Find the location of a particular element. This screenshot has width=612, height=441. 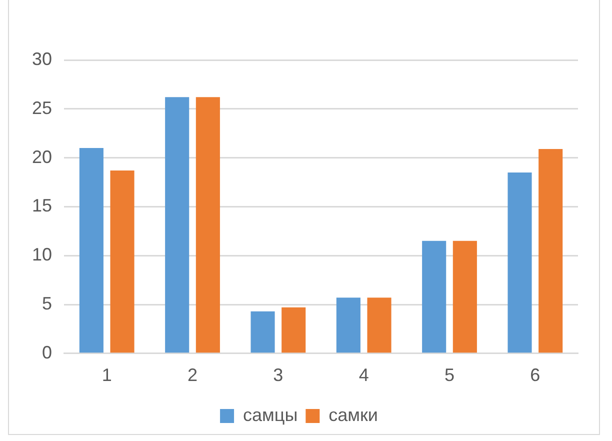

y-tick-label: 0 is located at coordinates (47, 352).